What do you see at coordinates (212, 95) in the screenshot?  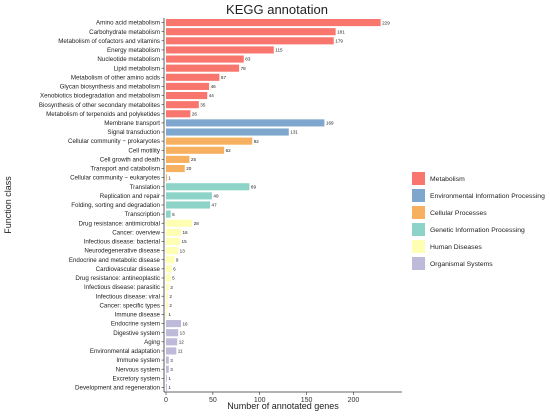 I see `value-label: 44` at bounding box center [212, 95].